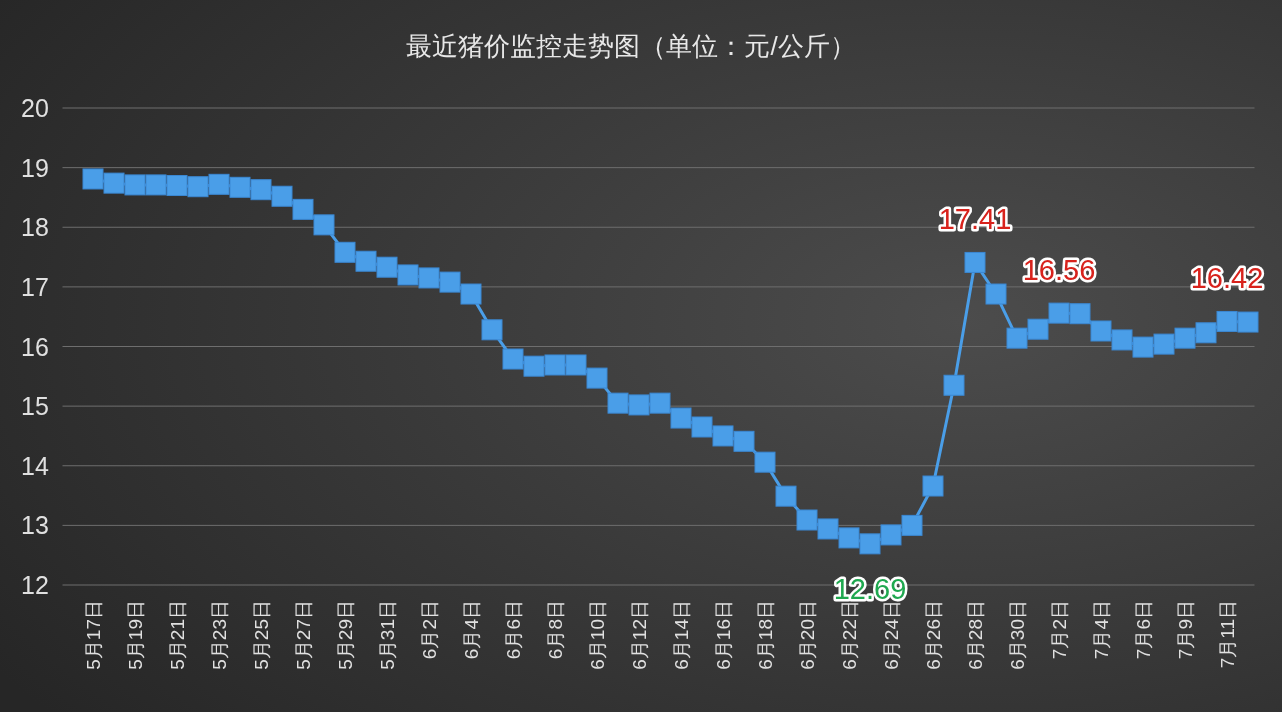  I want to click on x-tick-label: 5月27日, so click(303, 635).